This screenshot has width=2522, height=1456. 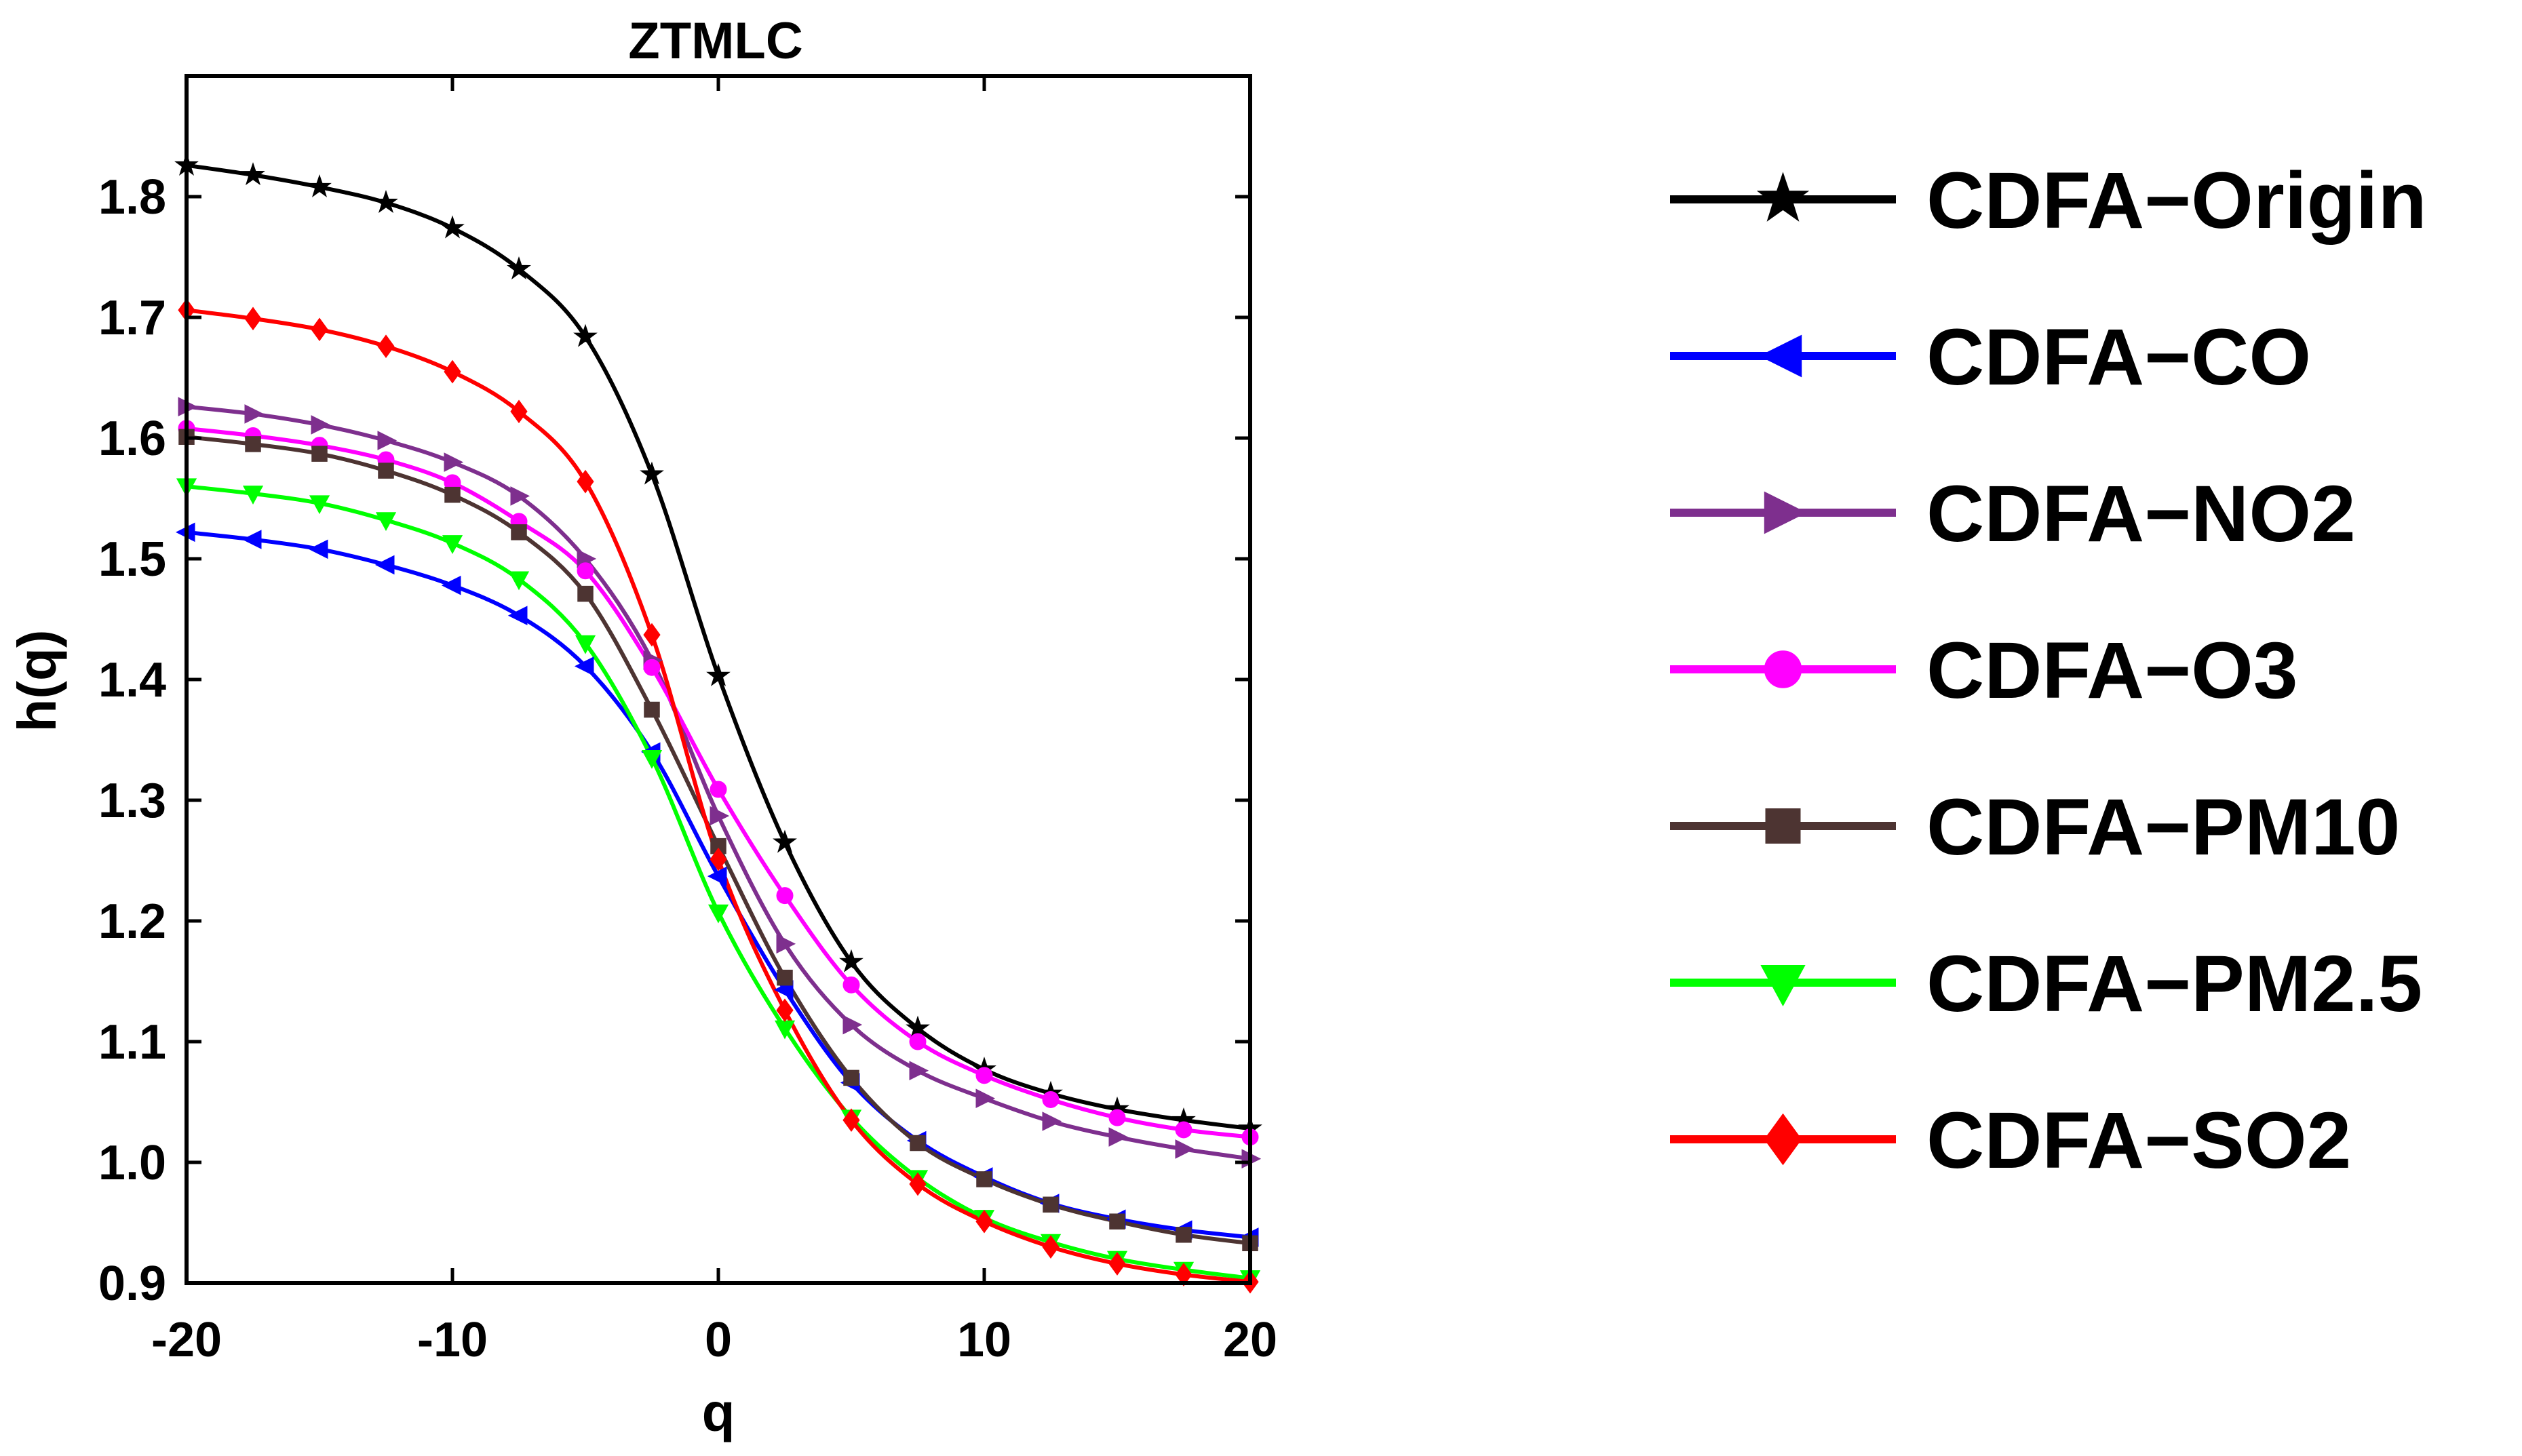 I want to click on y-axis-label: h(q), so click(x=37, y=680).